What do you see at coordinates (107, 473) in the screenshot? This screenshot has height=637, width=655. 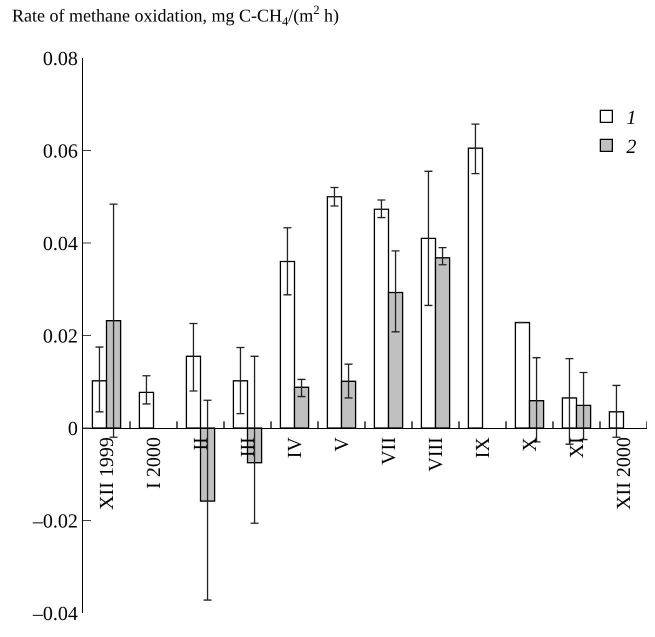 I see `x-tick-label: XII 1999` at bounding box center [107, 473].